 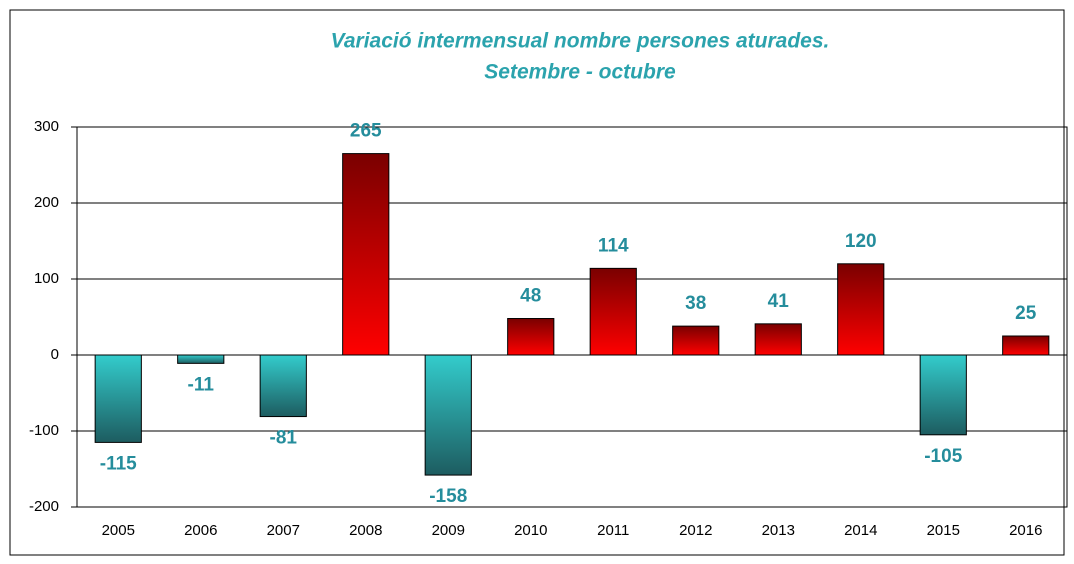 I want to click on value-label: 265, so click(x=366, y=131).